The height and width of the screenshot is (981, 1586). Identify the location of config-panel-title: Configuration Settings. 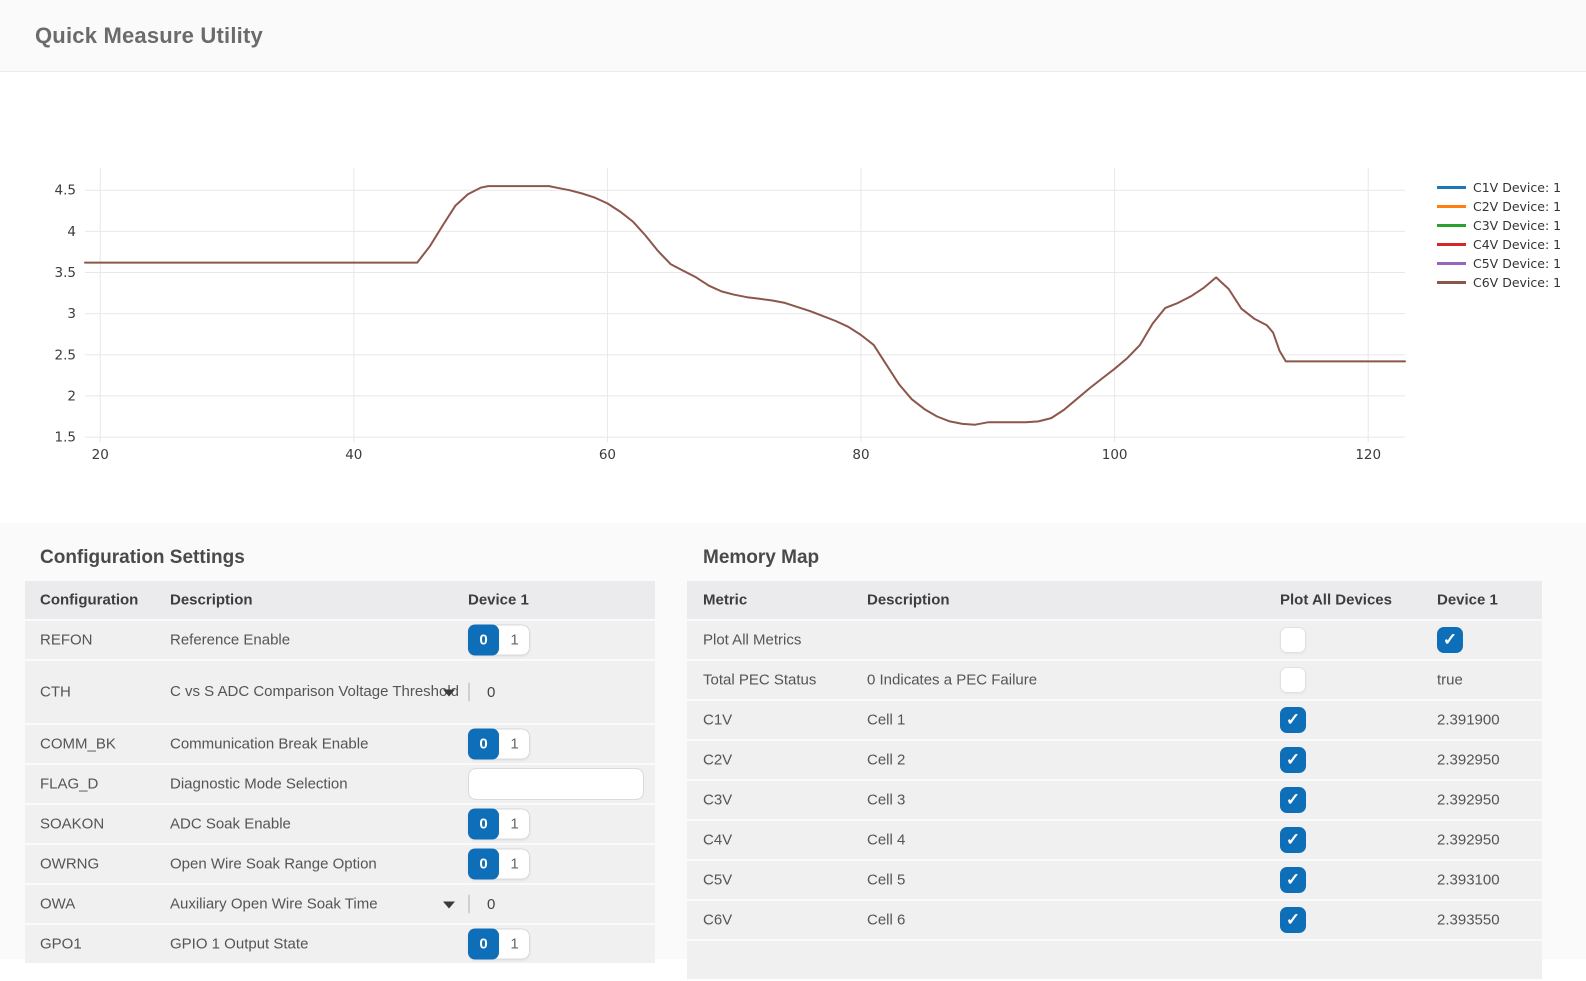
(142, 557).